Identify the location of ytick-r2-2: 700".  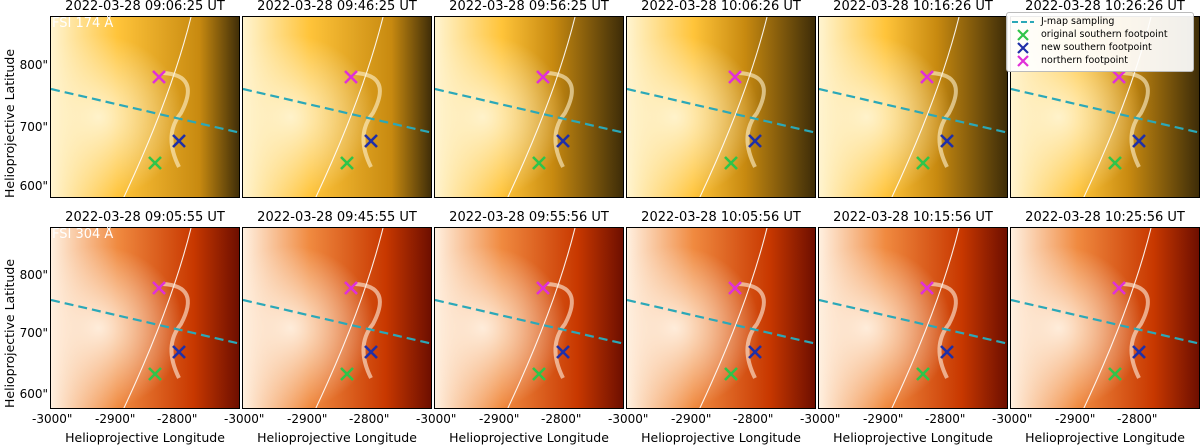
(33, 333).